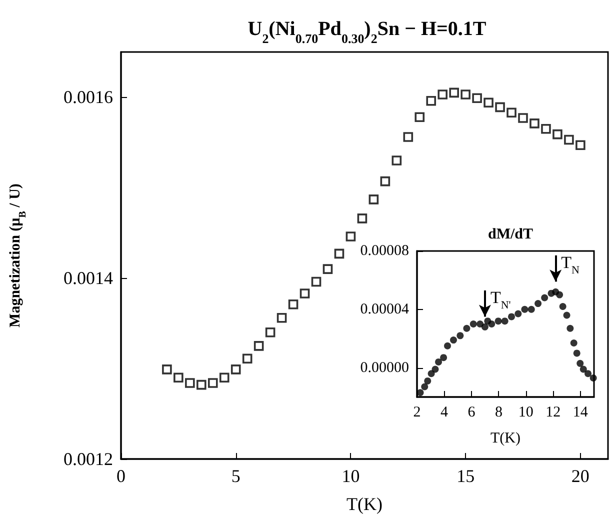 The height and width of the screenshot is (518, 610). I want to click on x-tick-label: 4, so click(444, 412).